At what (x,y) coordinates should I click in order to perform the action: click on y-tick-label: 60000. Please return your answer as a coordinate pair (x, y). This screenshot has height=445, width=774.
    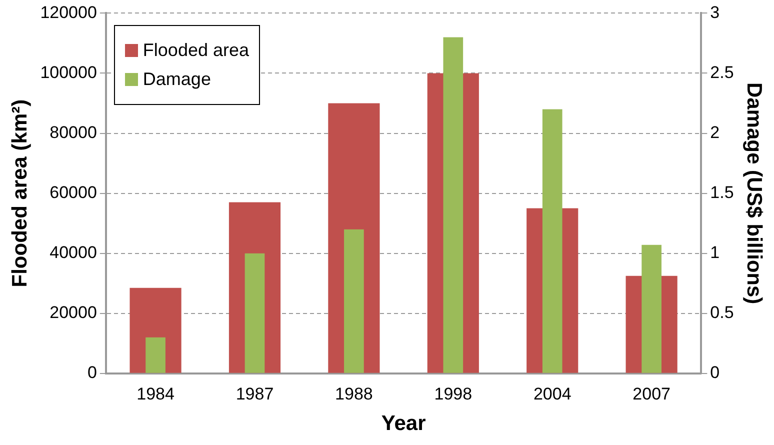
    Looking at the image, I should click on (73, 192).